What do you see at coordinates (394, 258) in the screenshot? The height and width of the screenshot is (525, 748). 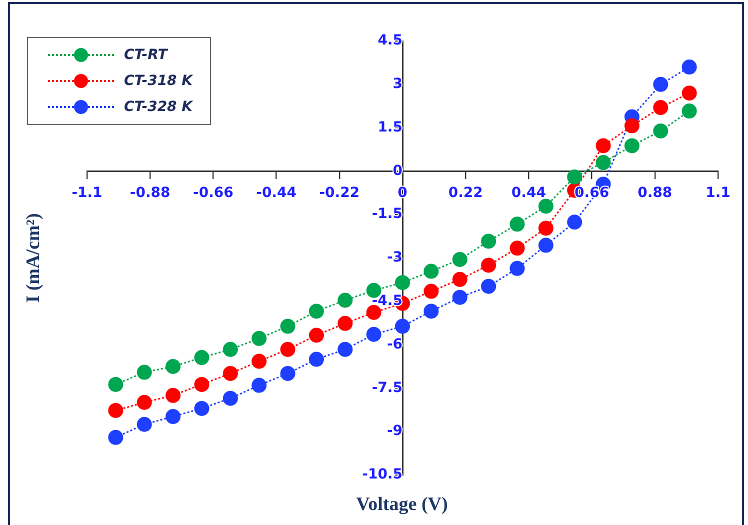 I see `y-tick-label: -3` at bounding box center [394, 258].